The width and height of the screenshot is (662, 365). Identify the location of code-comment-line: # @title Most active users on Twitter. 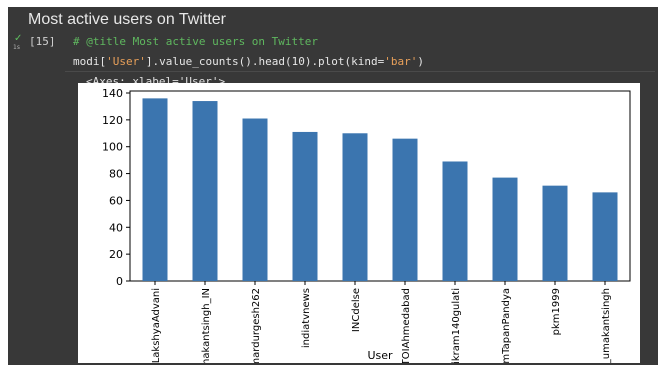
(196, 41).